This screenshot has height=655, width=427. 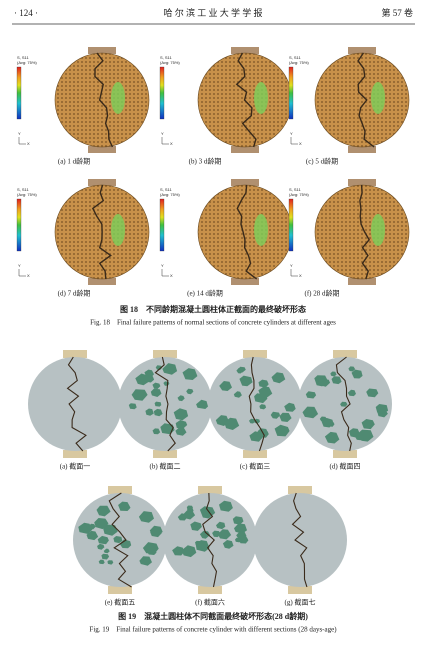 I want to click on panel-label: (d) 截面四, so click(x=345, y=466).